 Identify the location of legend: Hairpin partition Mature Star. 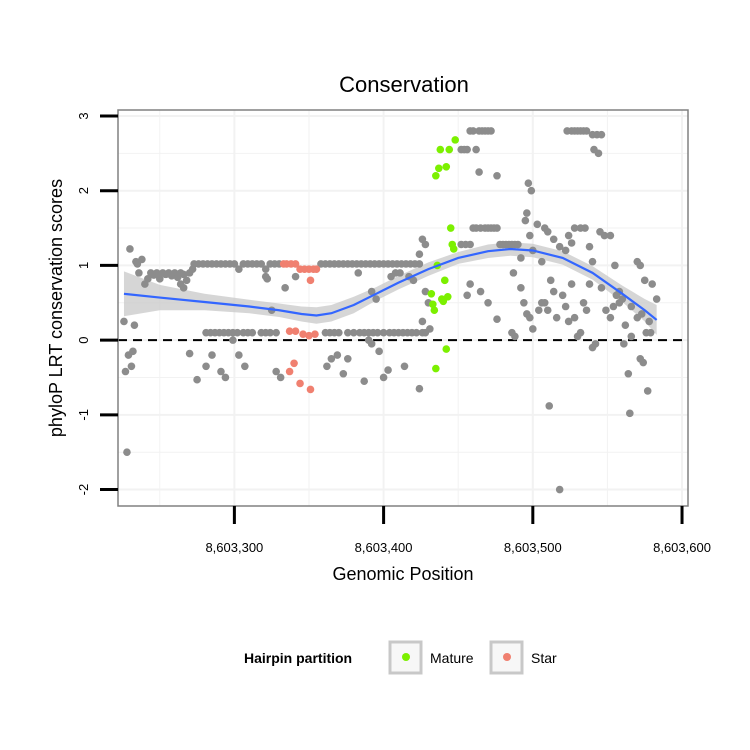
(400, 657).